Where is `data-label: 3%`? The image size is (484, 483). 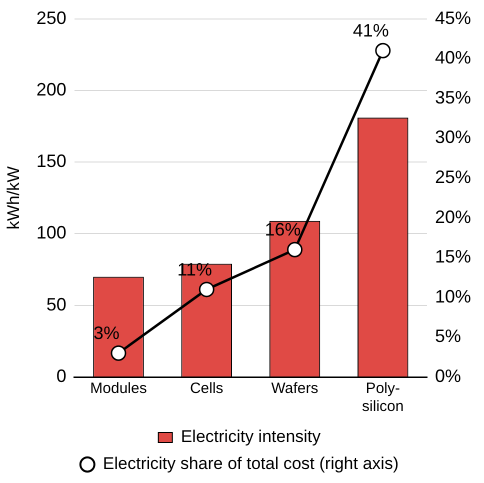
data-label: 3% is located at coordinates (106, 333).